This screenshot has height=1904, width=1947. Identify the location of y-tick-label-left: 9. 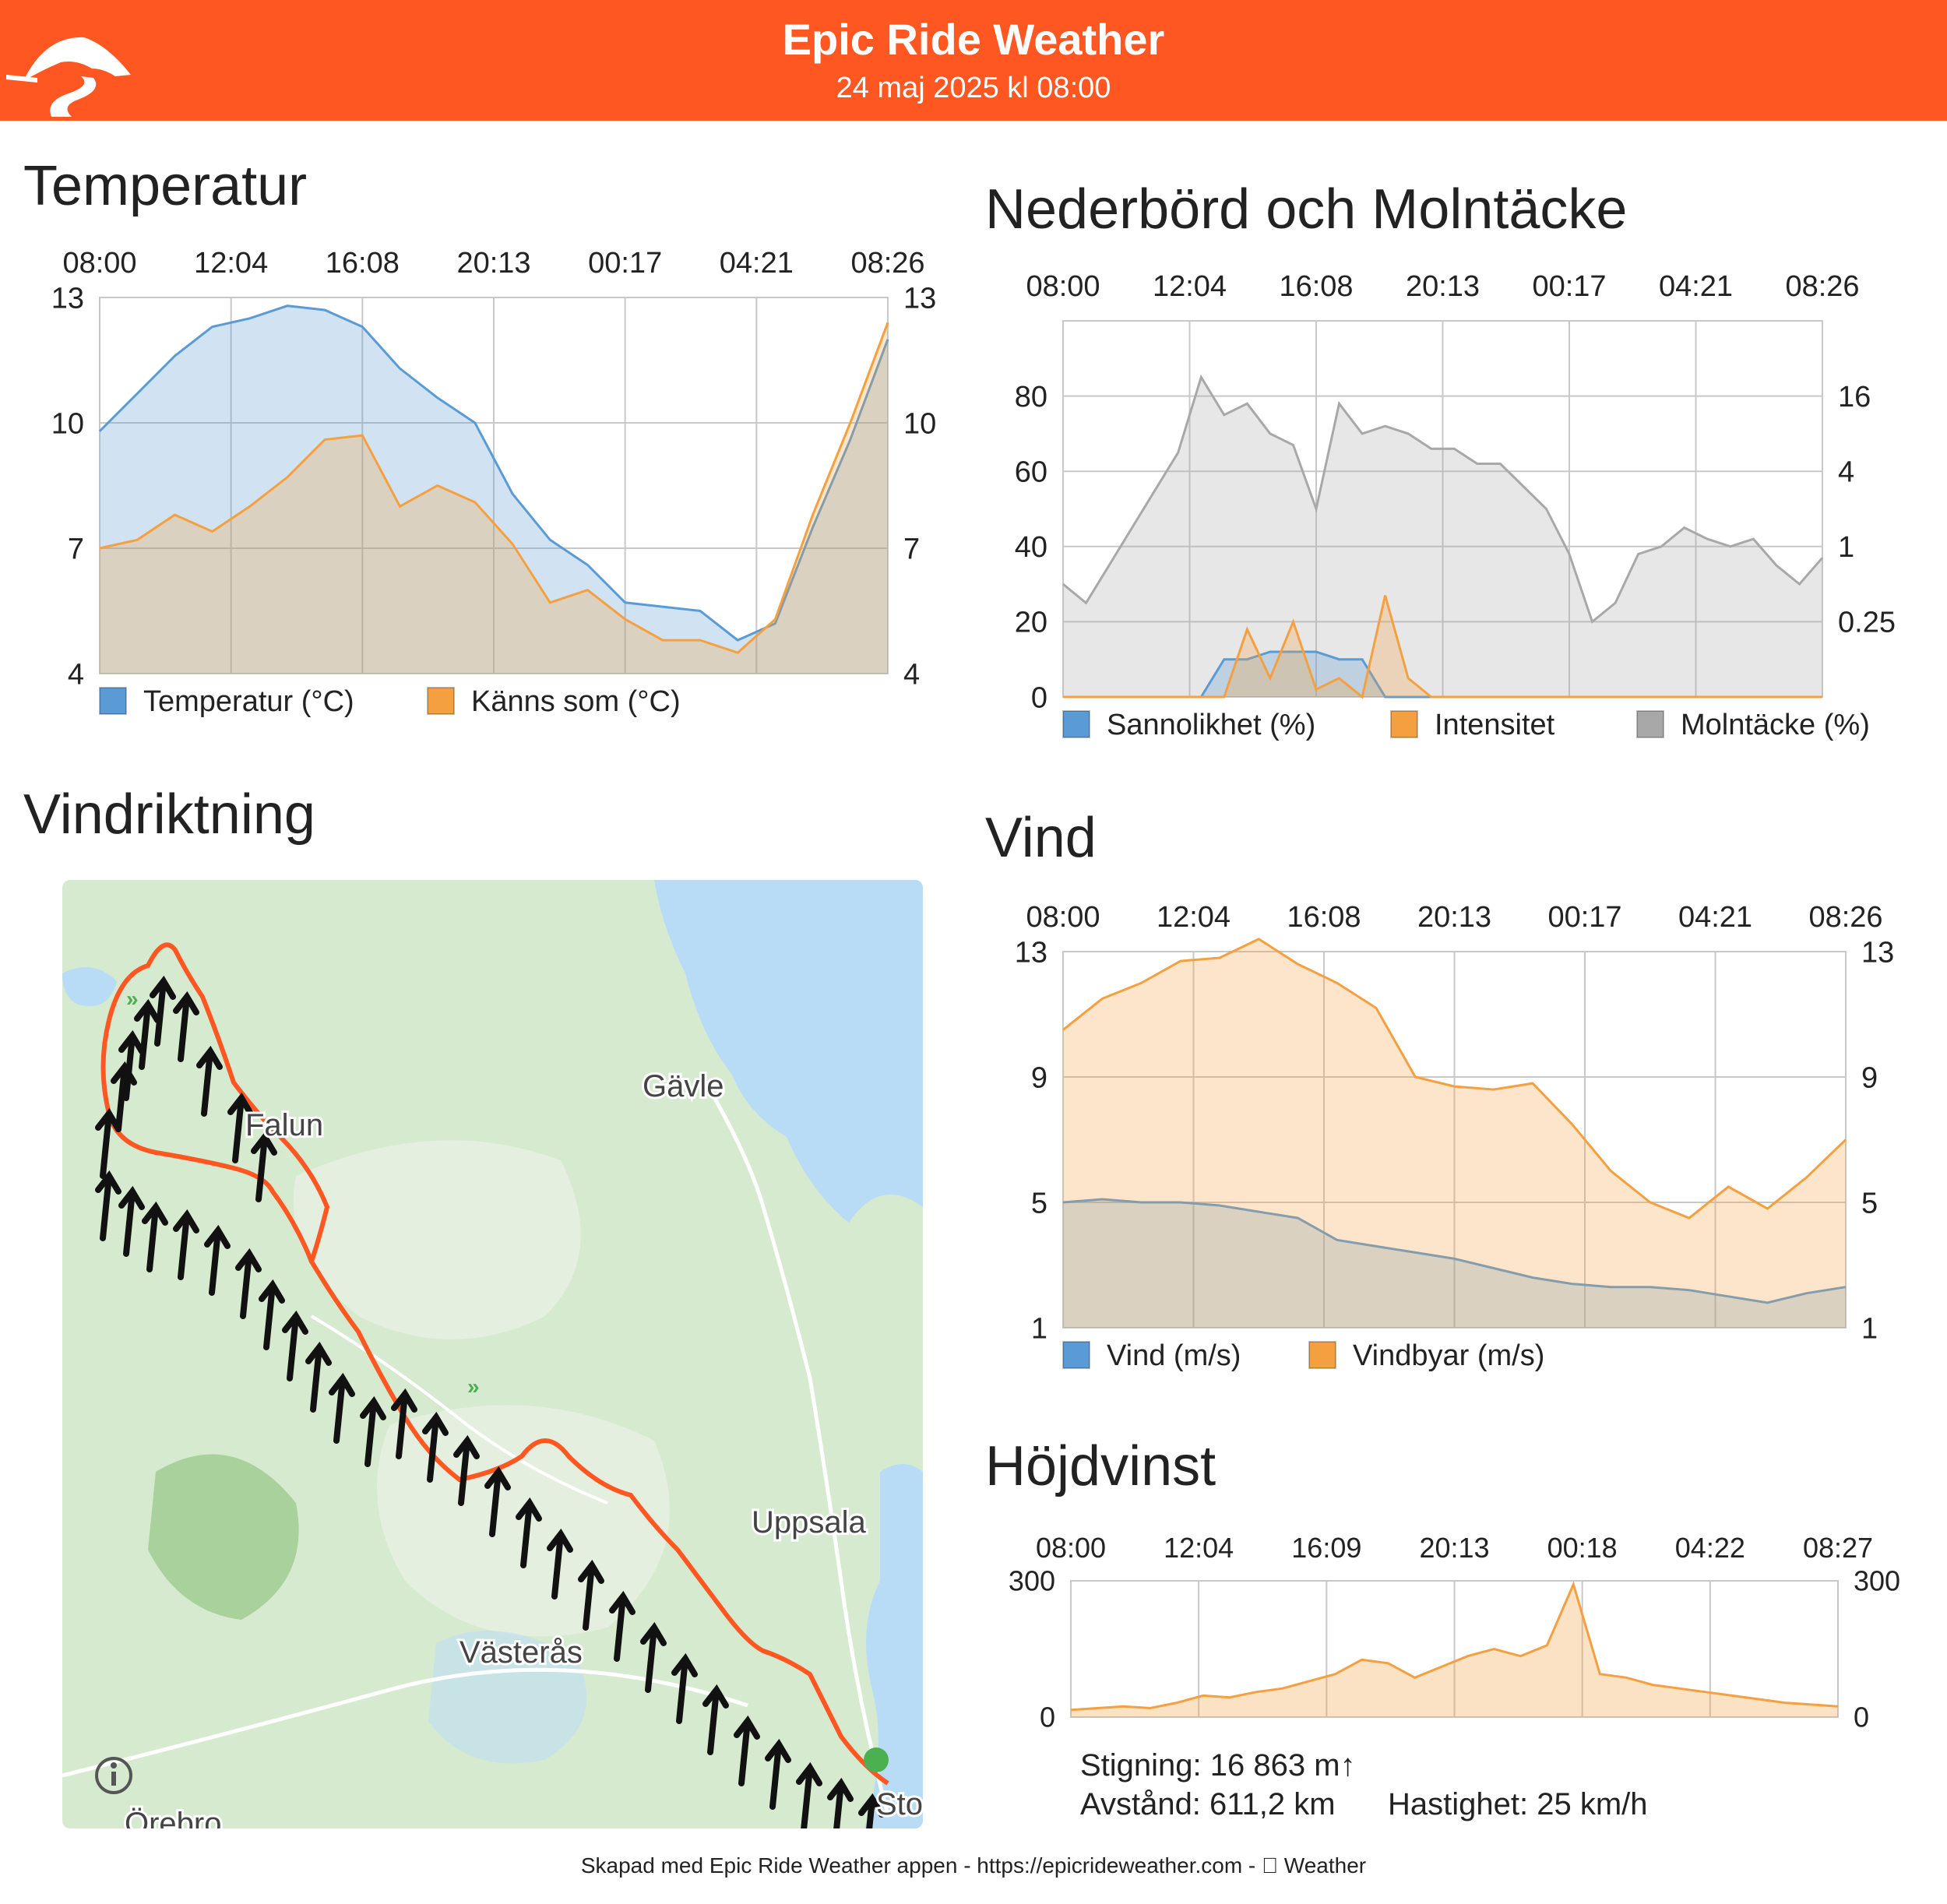
(1039, 1078).